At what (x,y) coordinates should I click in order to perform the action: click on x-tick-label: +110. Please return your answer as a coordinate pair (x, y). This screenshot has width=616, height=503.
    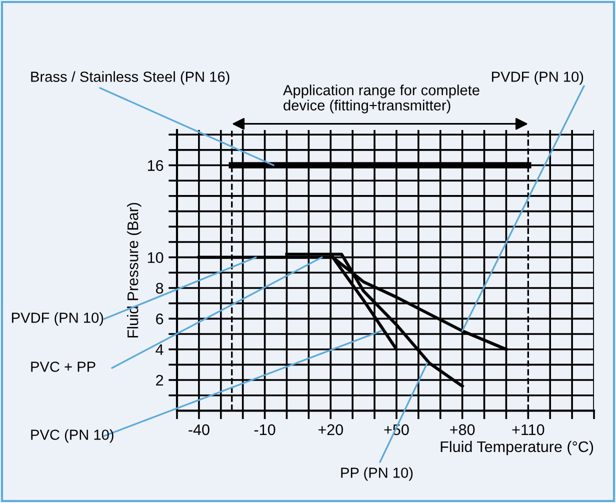
    Looking at the image, I should click on (528, 430).